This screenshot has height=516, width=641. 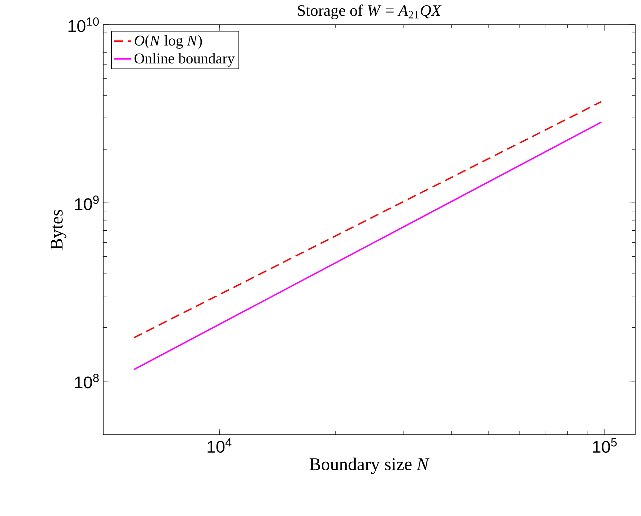 I want to click on legend-label: Online boundary, so click(x=184, y=60).